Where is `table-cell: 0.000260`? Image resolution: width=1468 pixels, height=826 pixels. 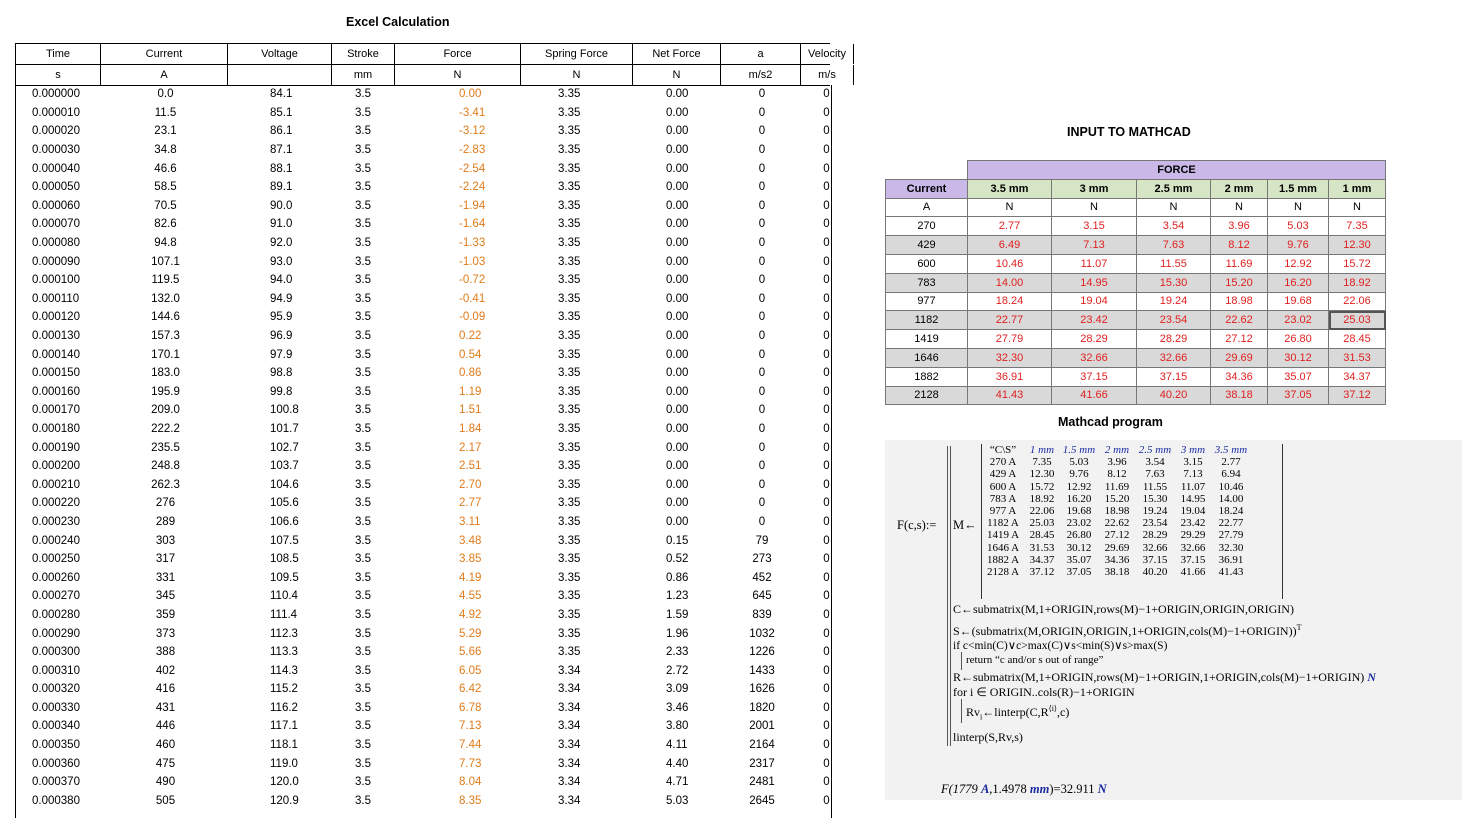 table-cell: 0.000260 is located at coordinates (56, 577).